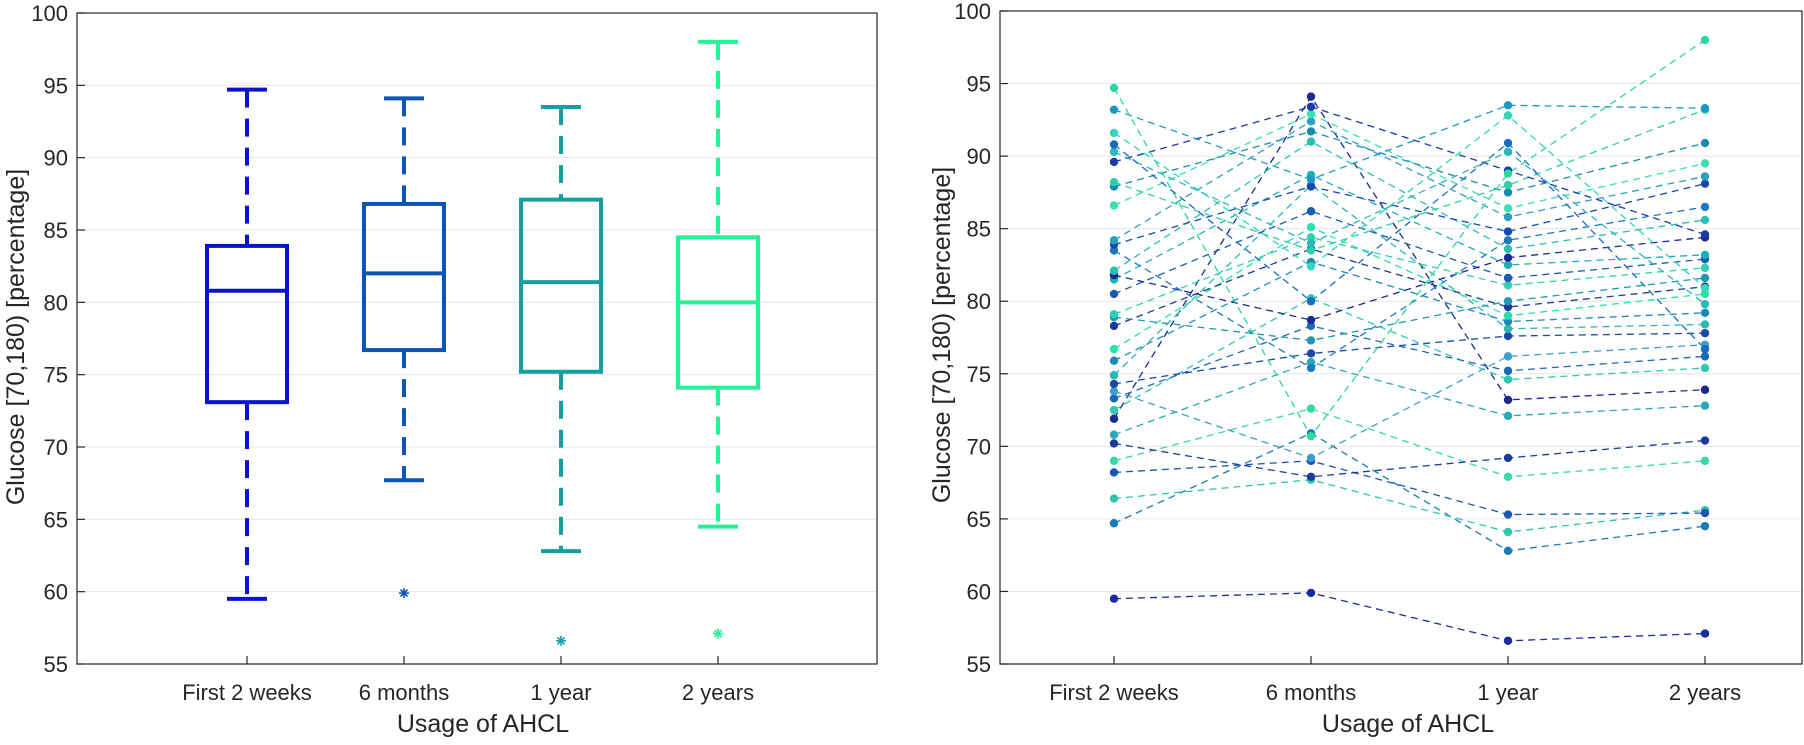 Image resolution: width=1804 pixels, height=745 pixels. What do you see at coordinates (49, 13) in the screenshot?
I see `boxplot-y-tick-label: 100` at bounding box center [49, 13].